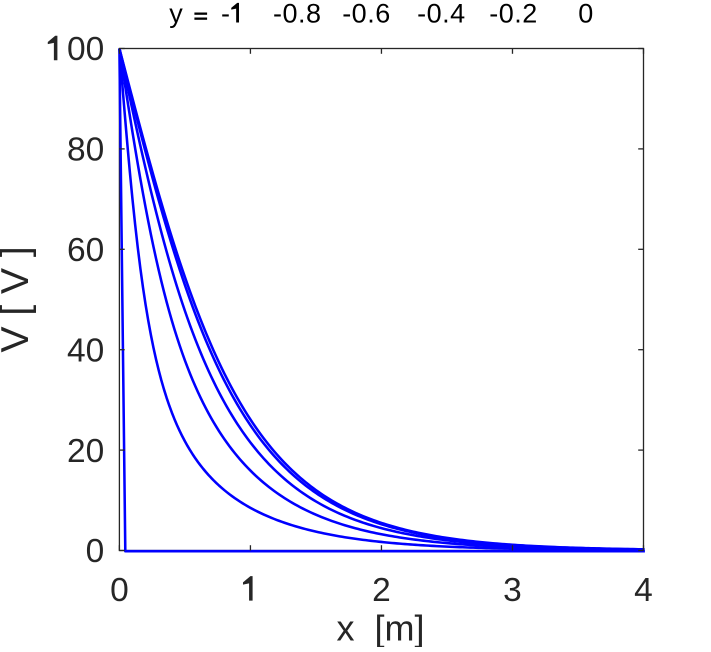 The width and height of the screenshot is (711, 652). I want to click on svg-text: 00, so click(85, 49).